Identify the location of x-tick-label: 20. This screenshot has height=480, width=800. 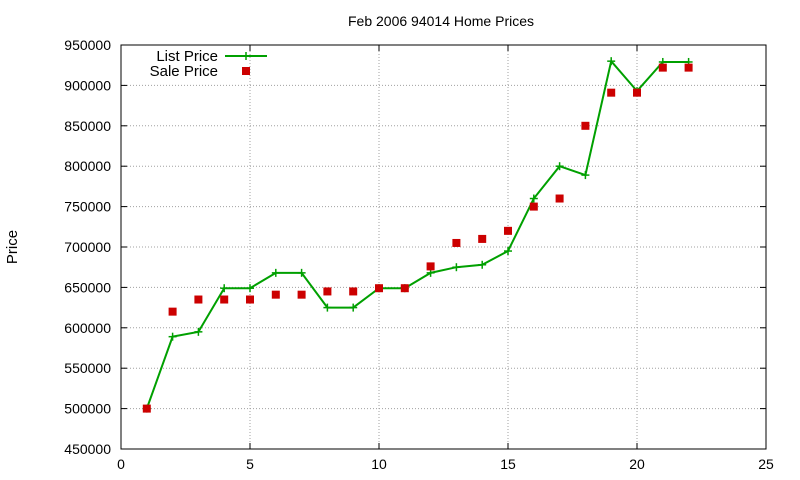
(637, 464).